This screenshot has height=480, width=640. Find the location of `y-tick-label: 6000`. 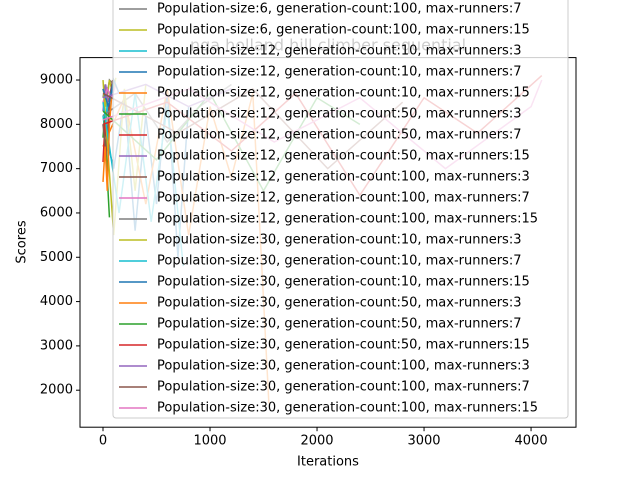

y-tick-label: 6000 is located at coordinates (56, 212).